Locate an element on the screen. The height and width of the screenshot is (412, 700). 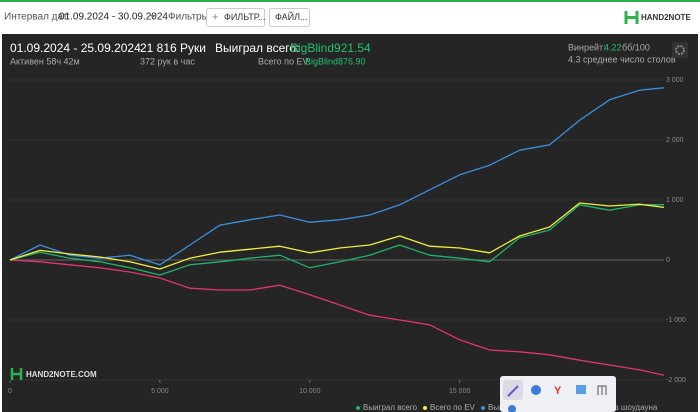
x-tick-label: 15 000 is located at coordinates (460, 391).